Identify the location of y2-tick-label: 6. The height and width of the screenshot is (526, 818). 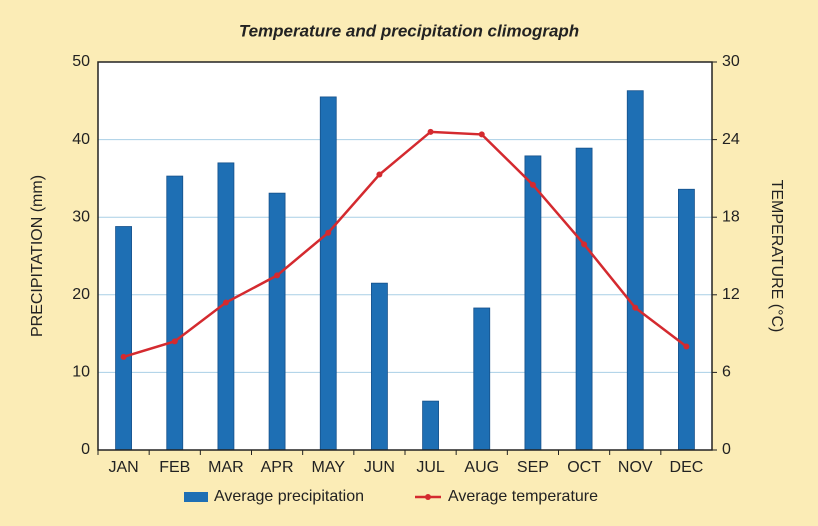
(726, 372).